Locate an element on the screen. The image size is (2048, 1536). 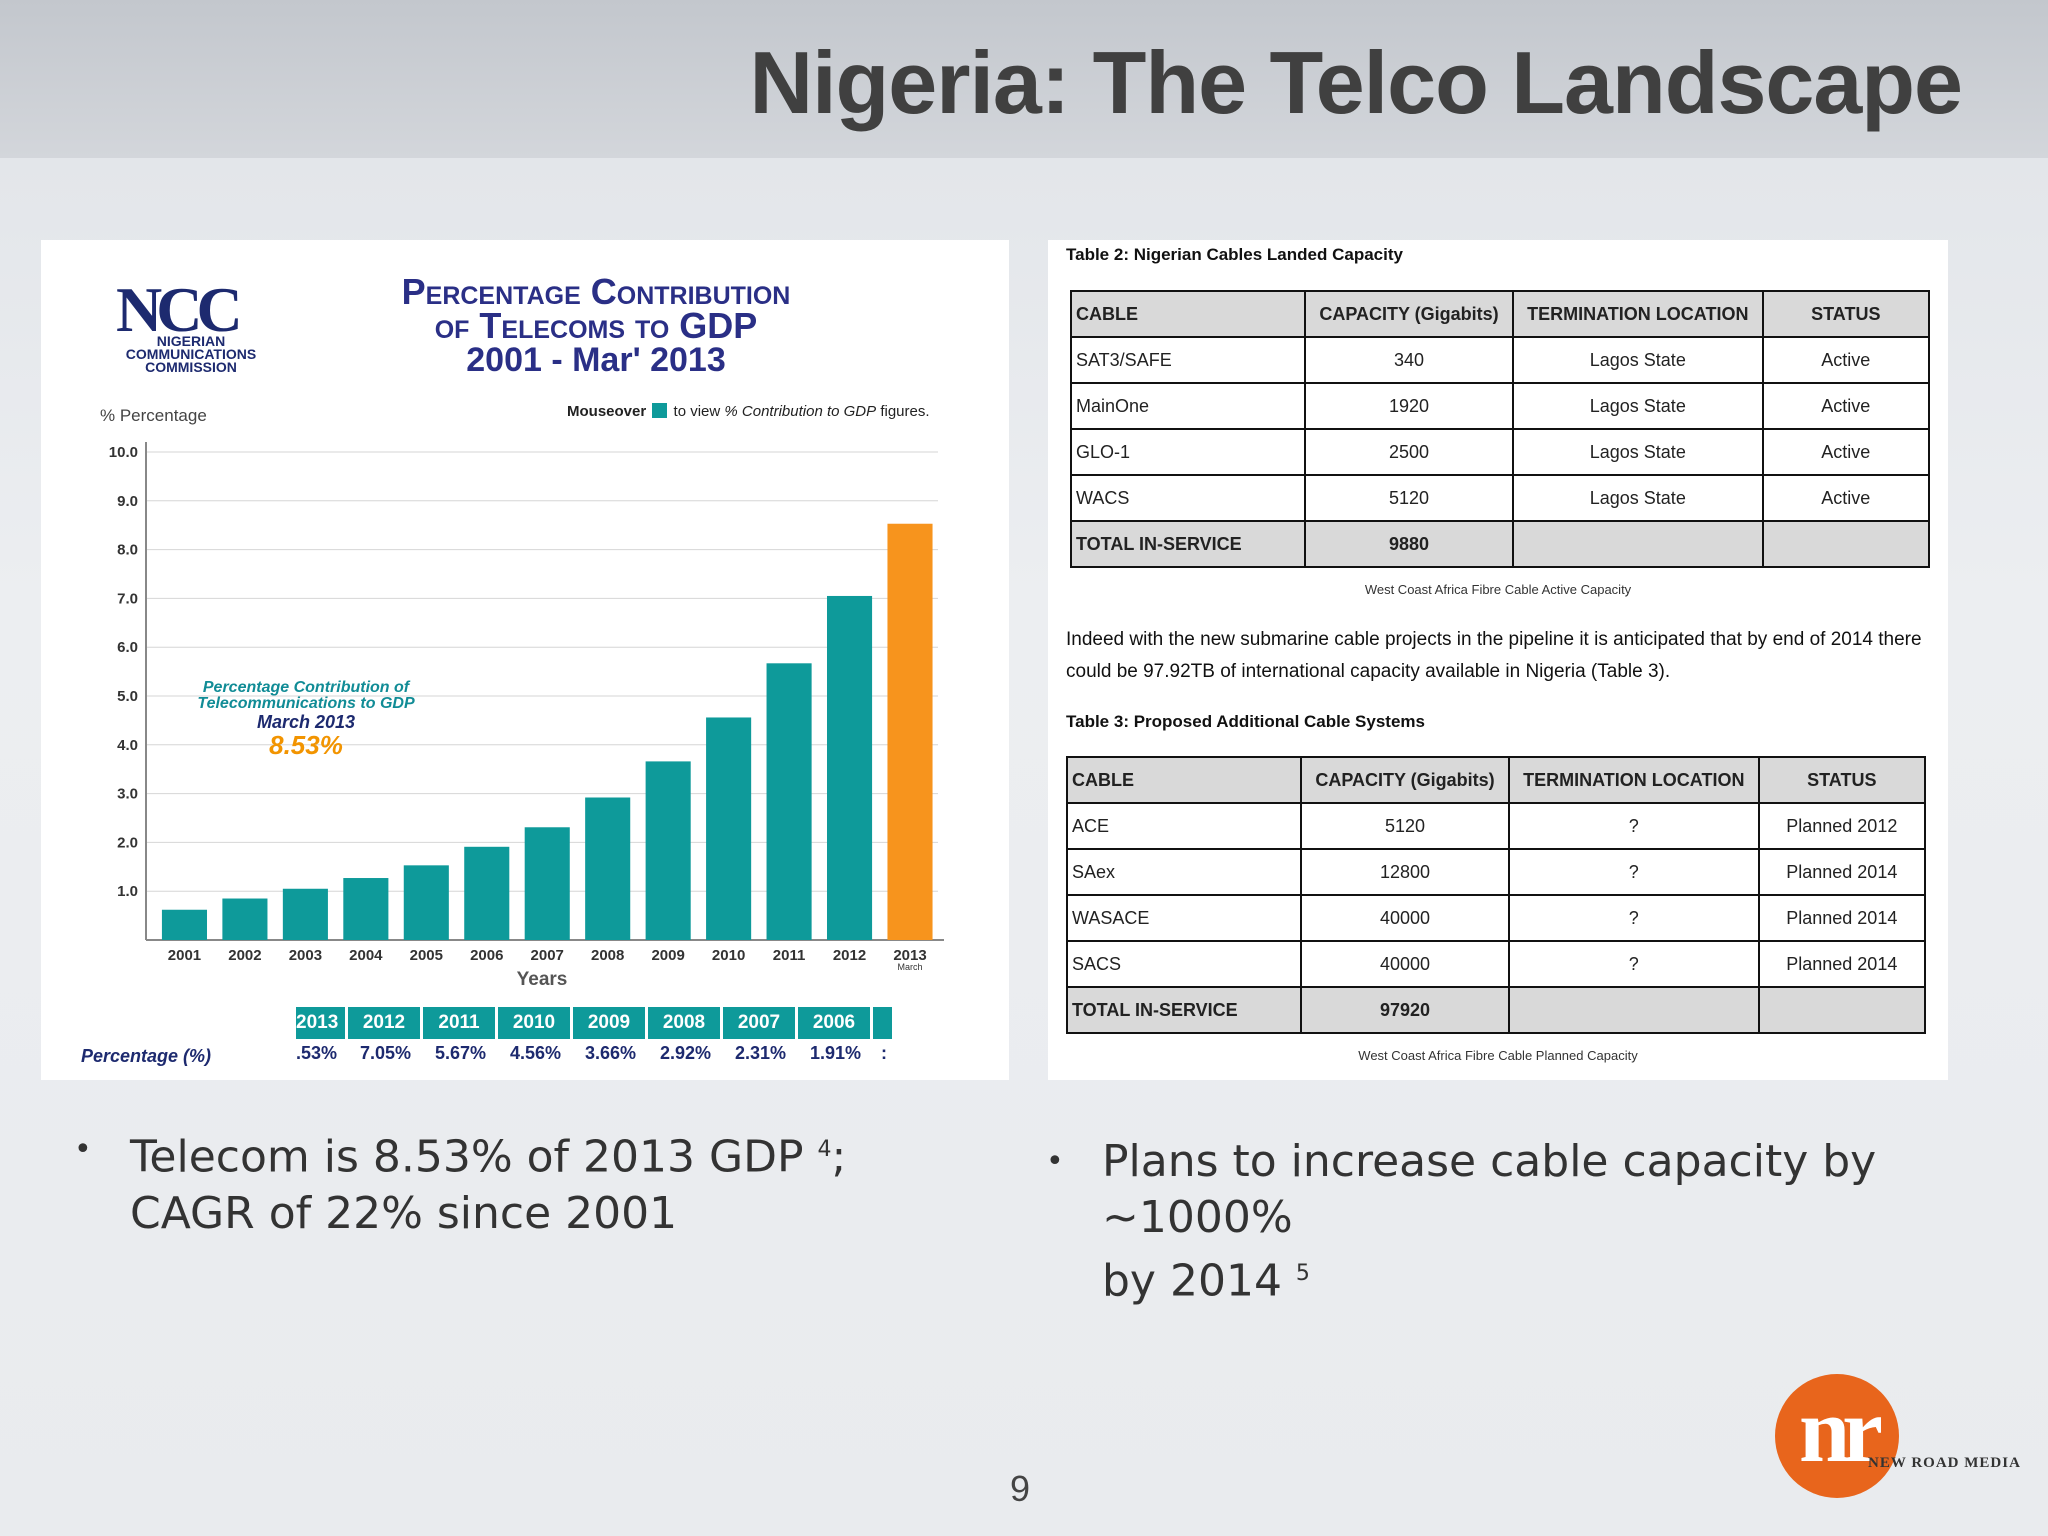
new-road-media-wordmark: NEW ROAD MEDIA is located at coordinates (1944, 1463).